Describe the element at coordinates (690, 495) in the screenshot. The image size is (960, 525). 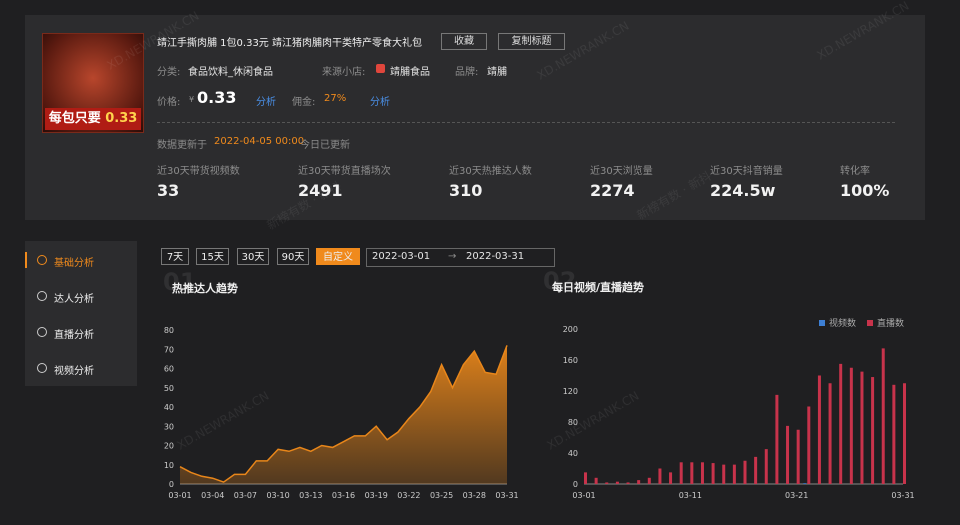
I see `x-tick-label: 03-11` at that location.